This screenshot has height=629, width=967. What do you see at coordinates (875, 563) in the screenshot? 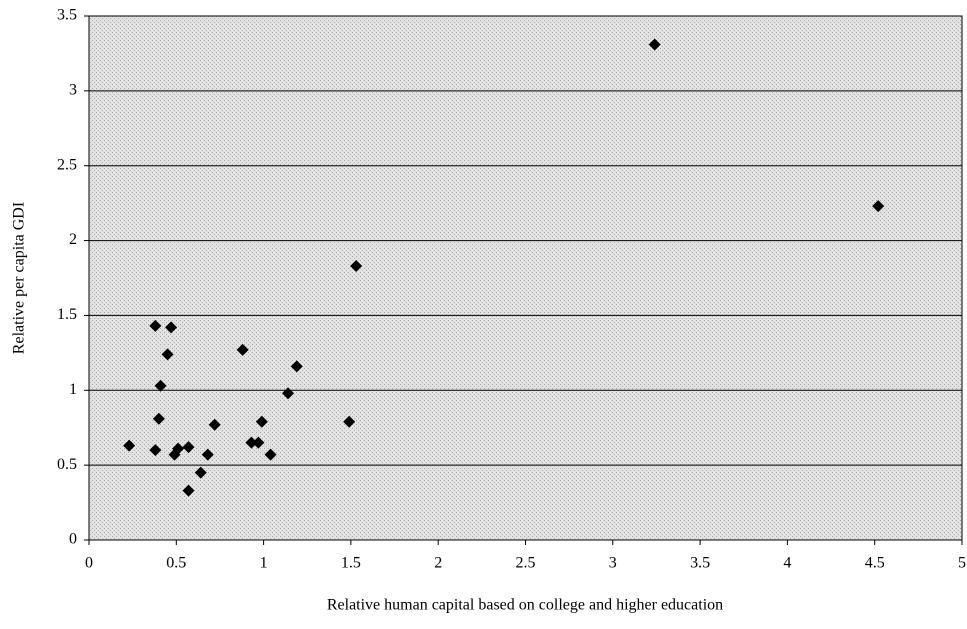
I see `x-tick-label: 4.5` at bounding box center [875, 563].